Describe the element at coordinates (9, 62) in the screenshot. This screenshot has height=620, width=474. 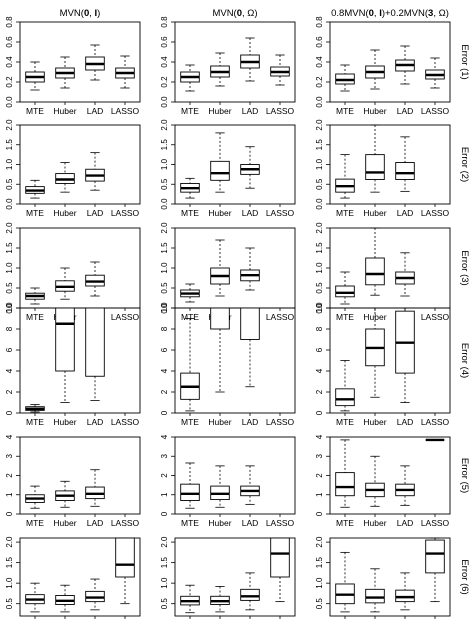
I see `y-tick-label: 0.4` at that location.